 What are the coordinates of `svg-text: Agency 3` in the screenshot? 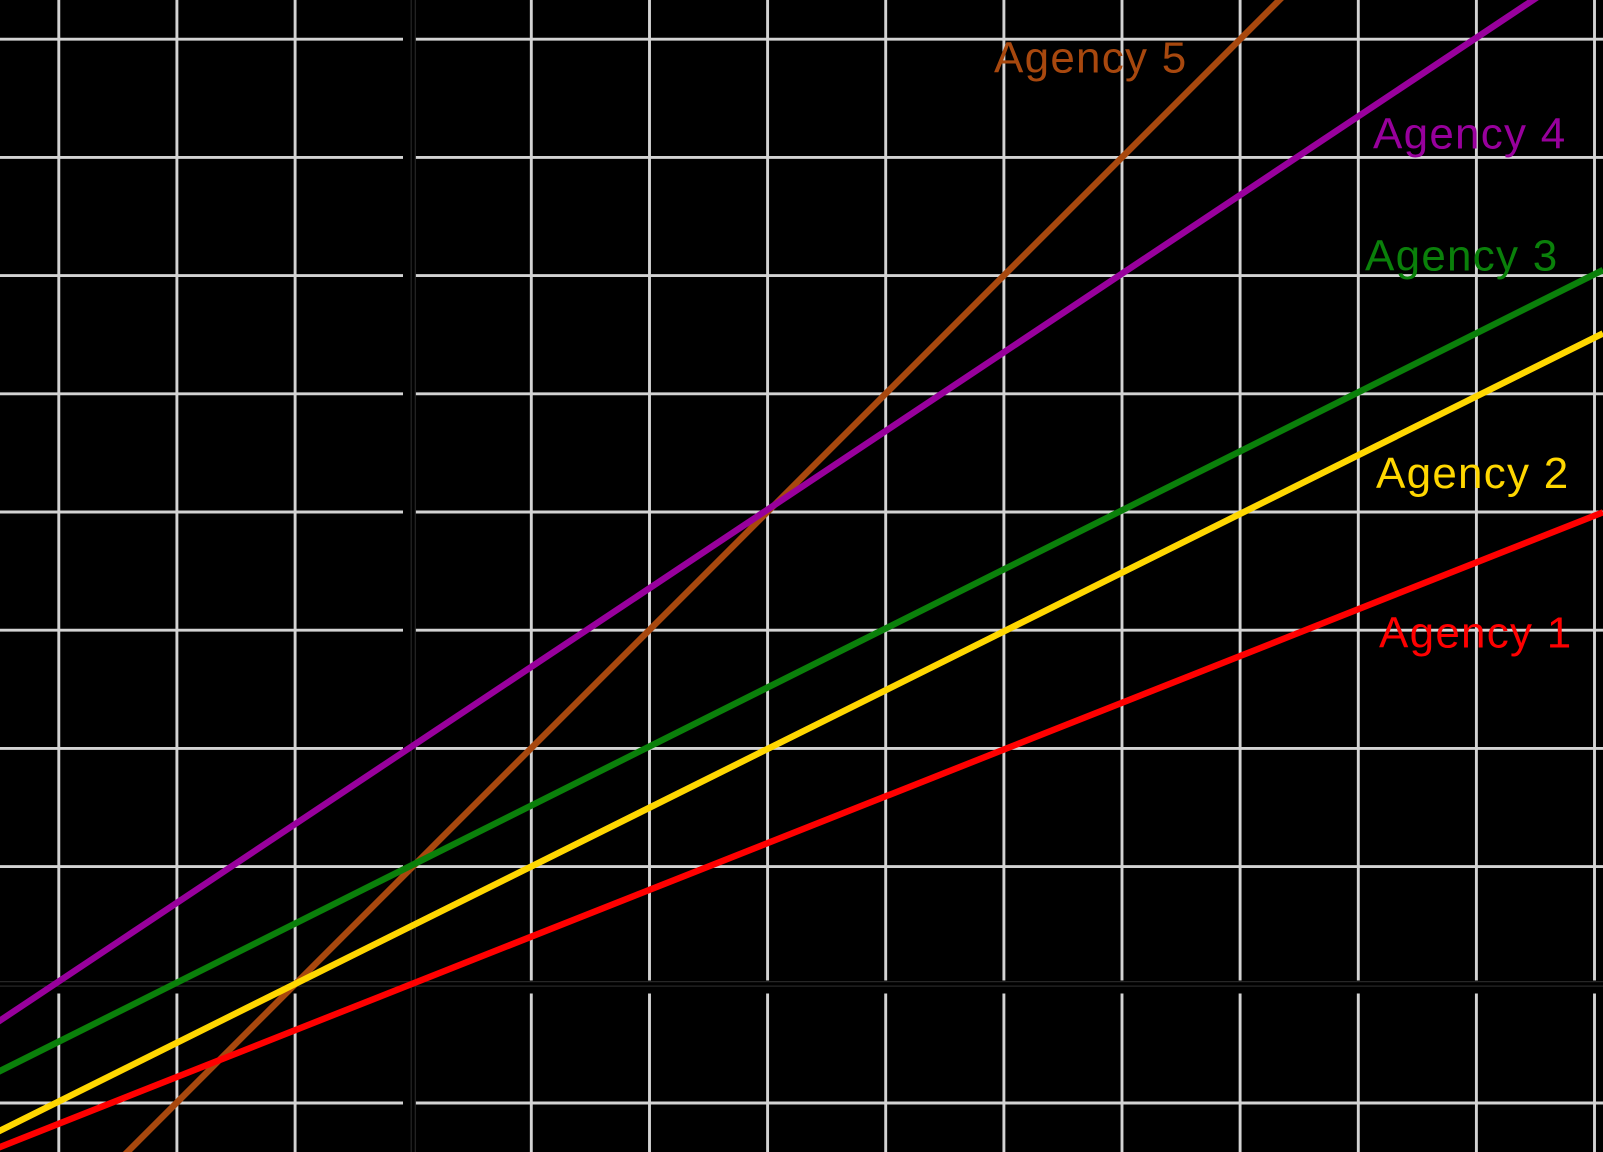 It's located at (1461, 256).